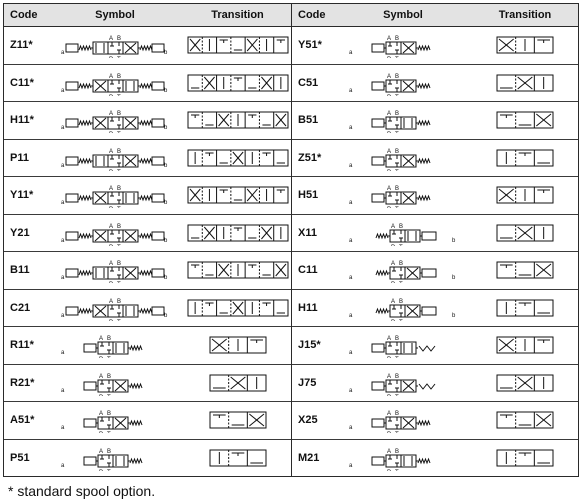 The height and width of the screenshot is (504, 582). I want to click on table-row: Y51* AB P Ta, so click(435, 45).